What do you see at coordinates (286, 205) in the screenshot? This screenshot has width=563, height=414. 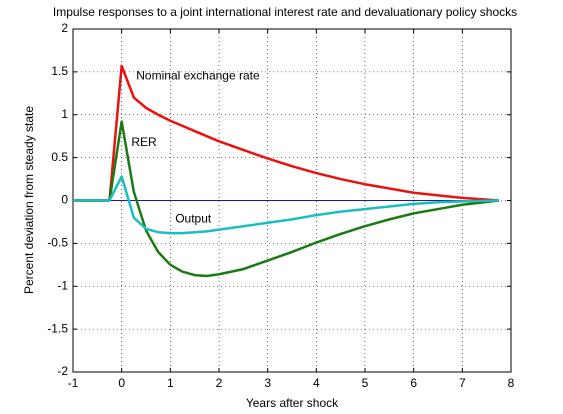 I see `series-line` at bounding box center [286, 205].